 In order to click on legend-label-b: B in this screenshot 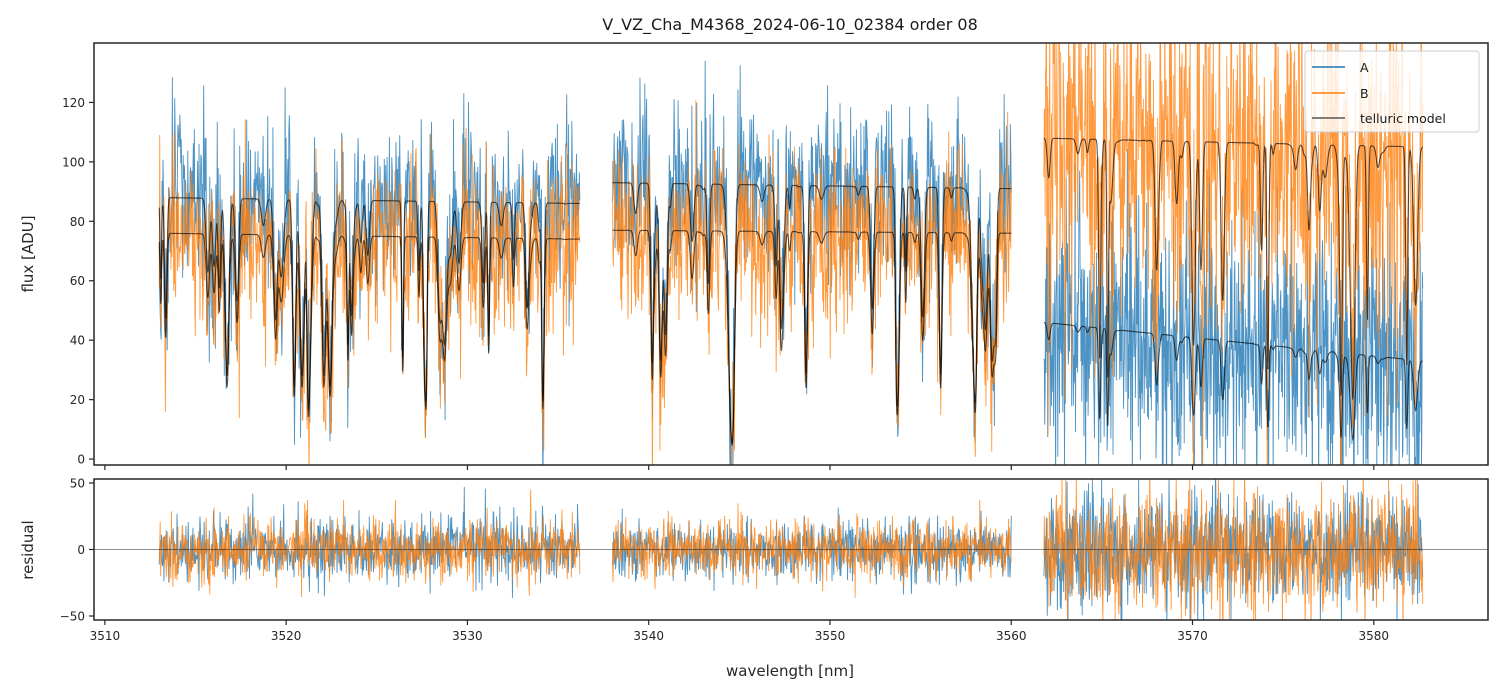, I will do `click(1364, 93)`.